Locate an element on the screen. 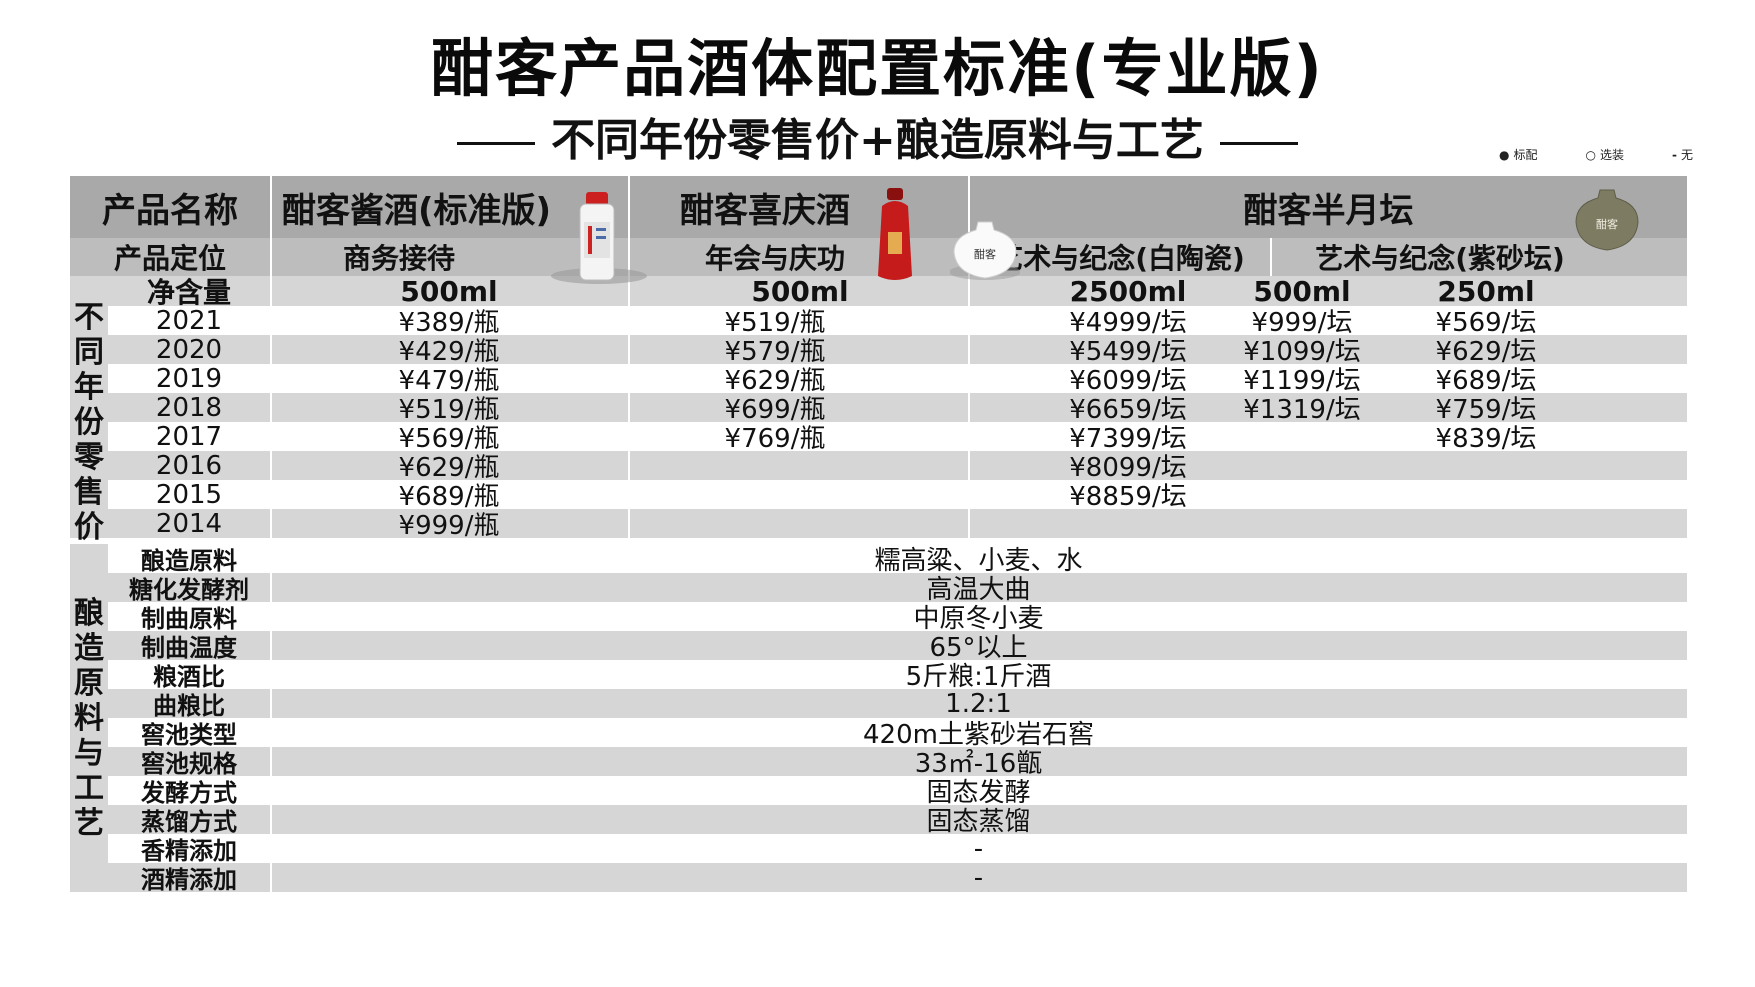 Image resolution: width=1755 pixels, height=987 pixels. process-label: 酒精添加 is located at coordinates (189, 880).